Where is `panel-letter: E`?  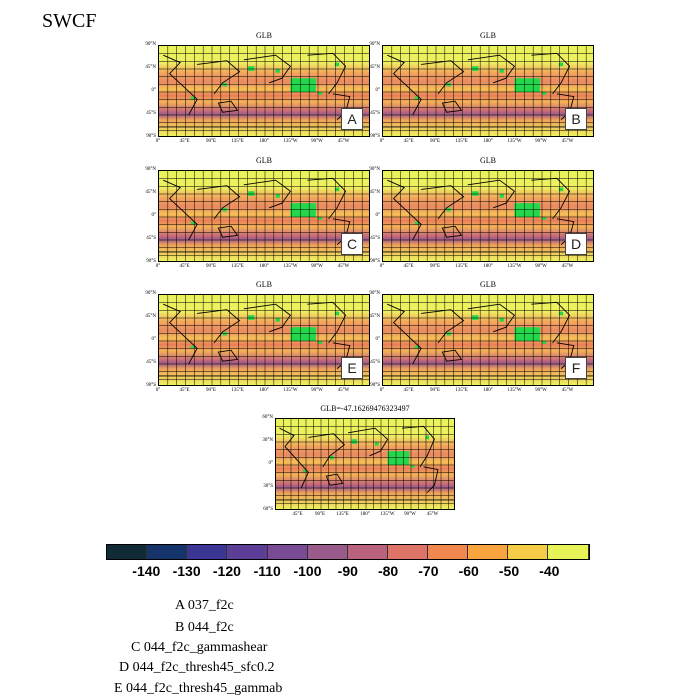
panel-letter: E is located at coordinates (352, 368).